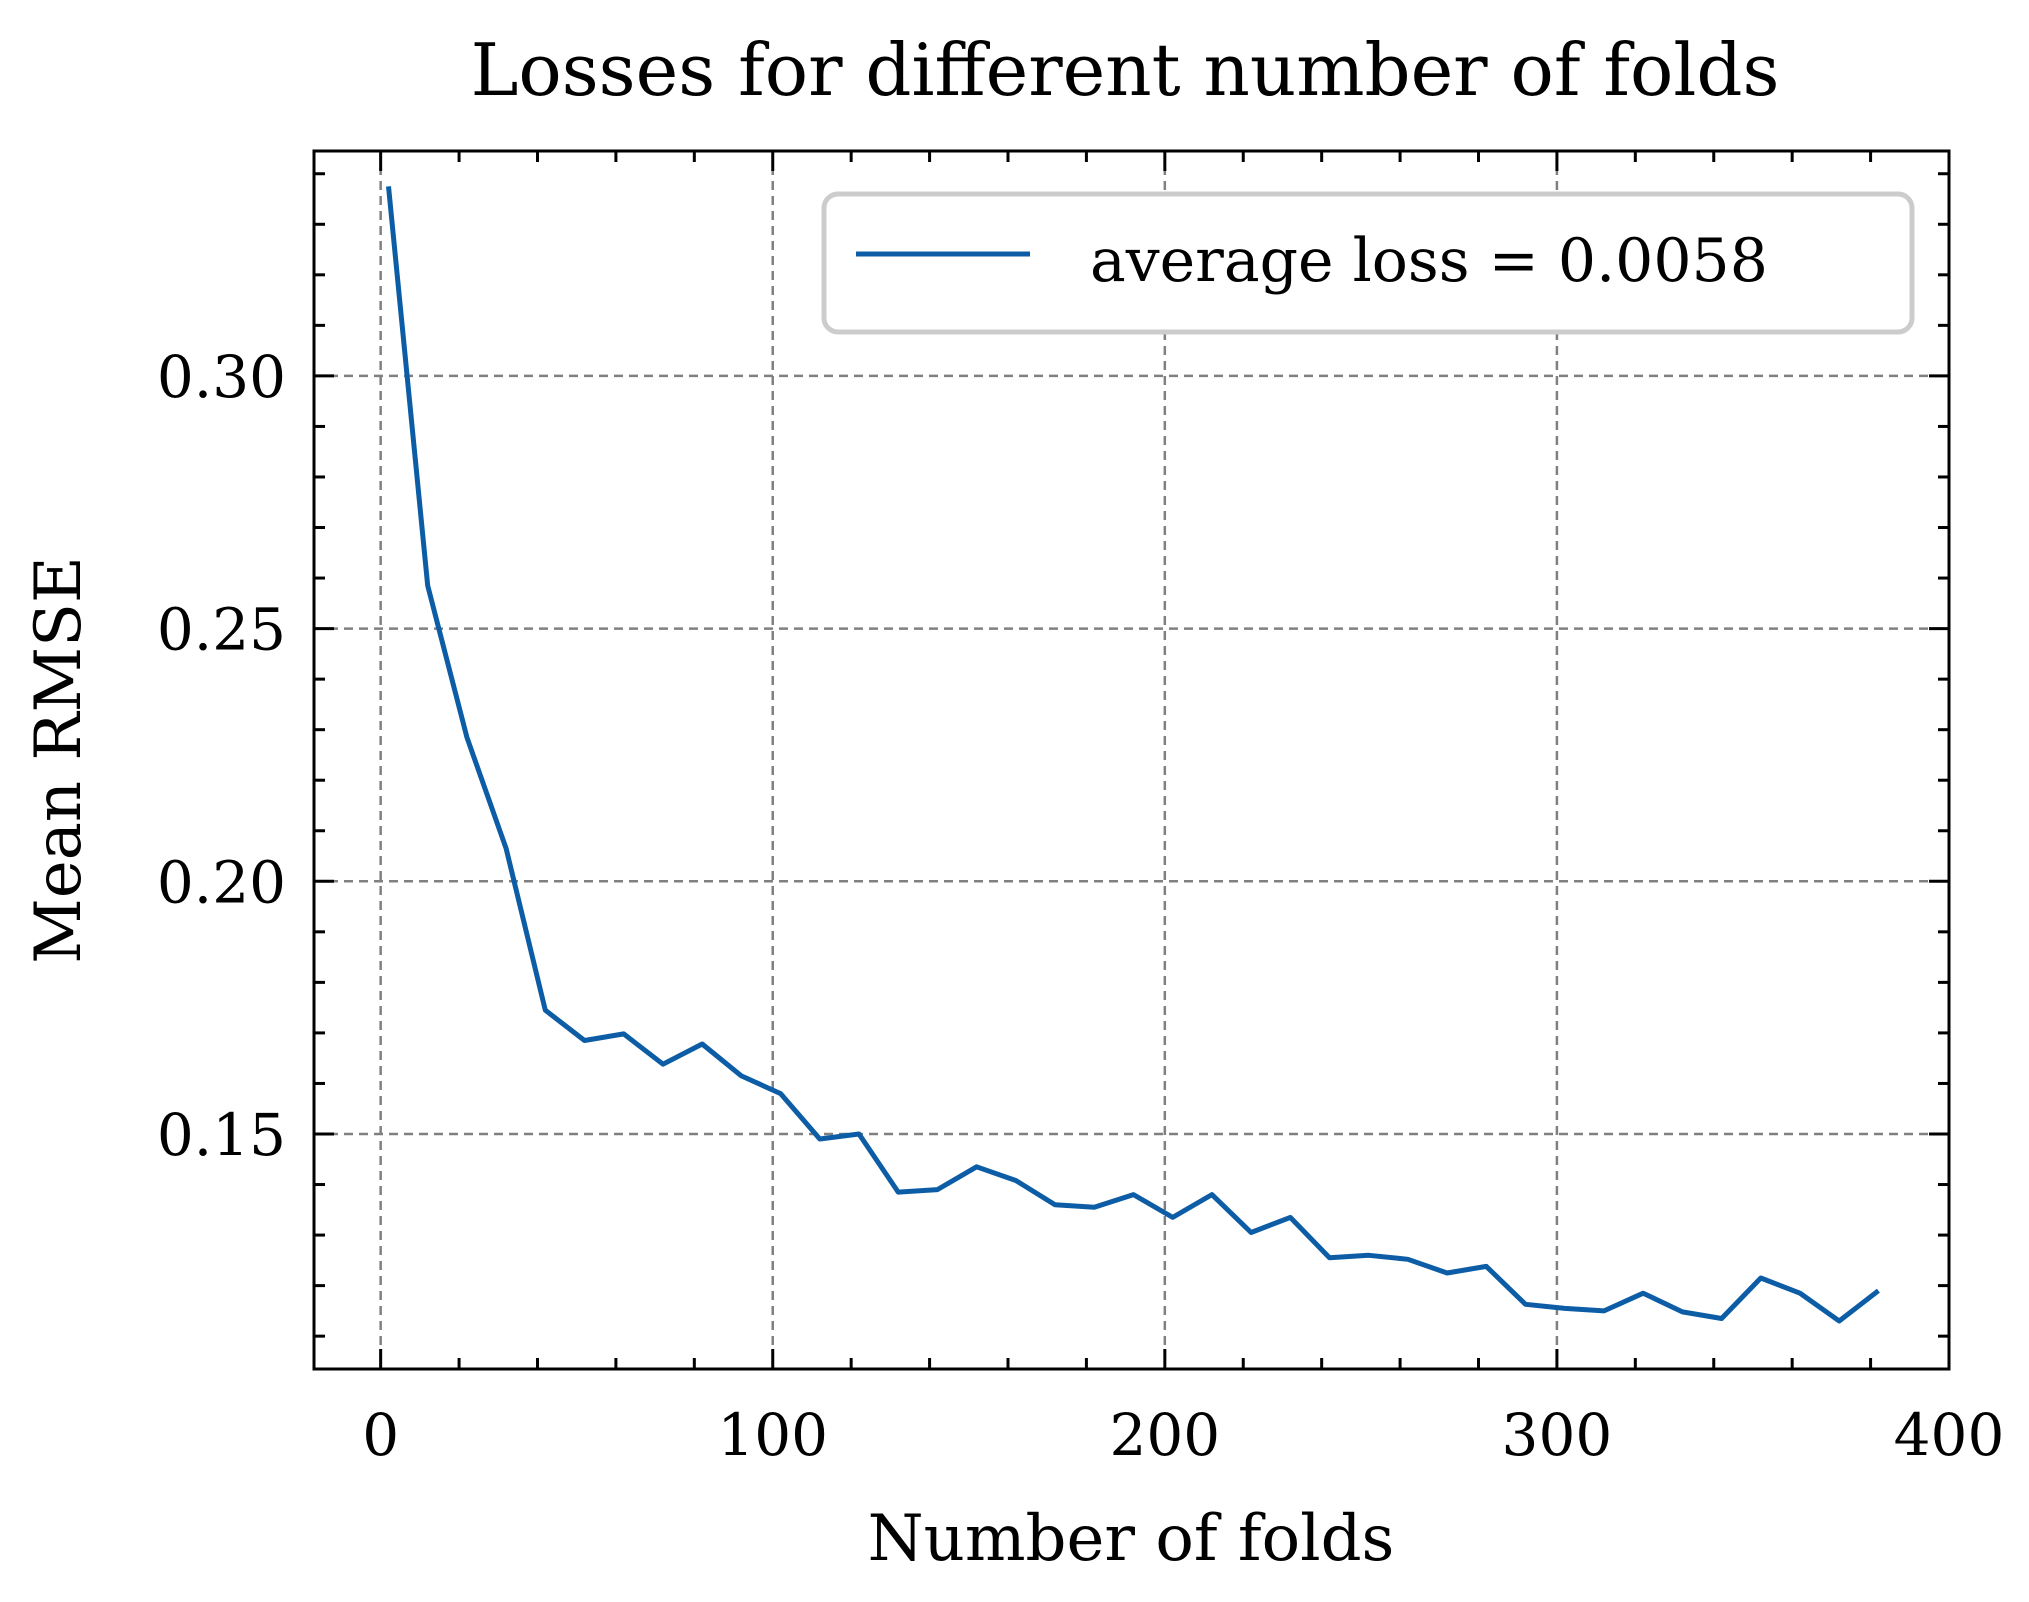 Image resolution: width=2029 pixels, height=1602 pixels. I want to click on x-tick-label: 400, so click(1949, 1435).